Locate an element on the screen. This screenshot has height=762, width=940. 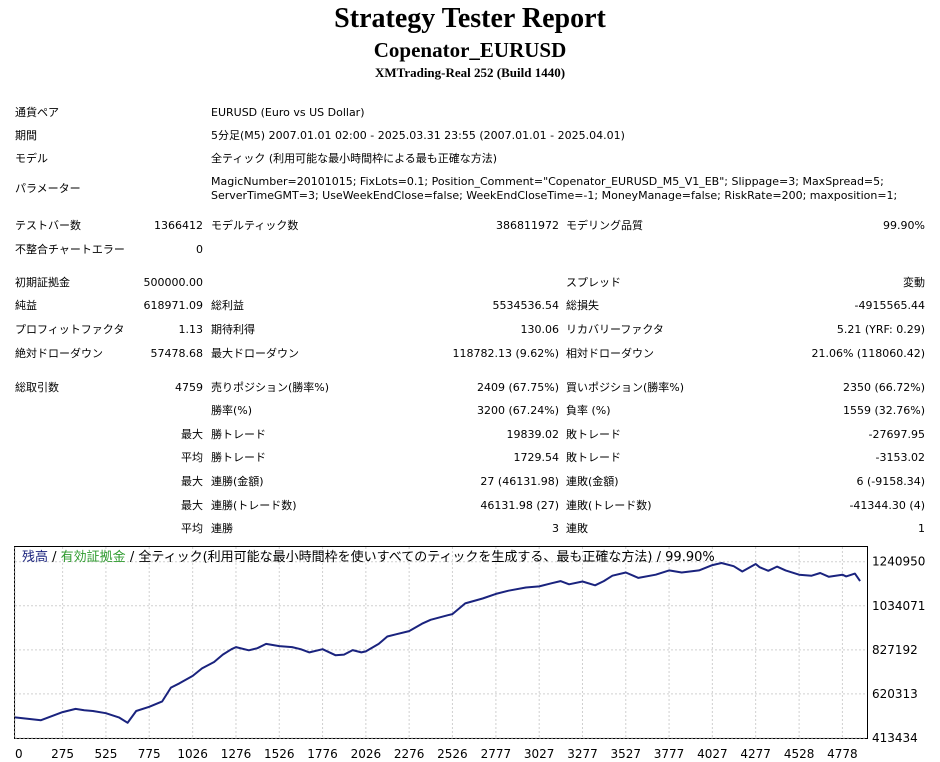
consecutive-losses-count-value: -41344.30 (4) is located at coordinates (887, 505).